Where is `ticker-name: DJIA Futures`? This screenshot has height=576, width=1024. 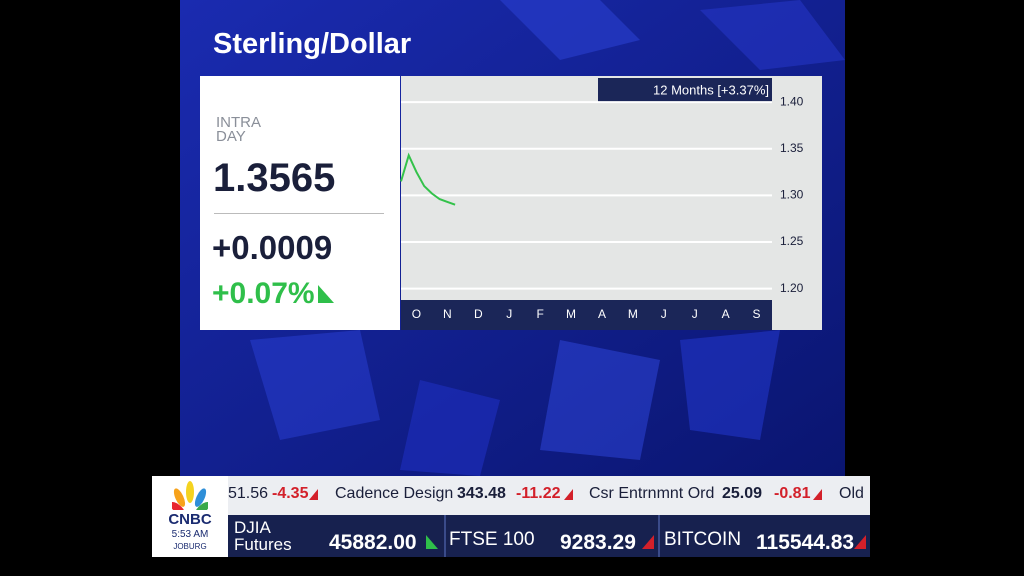 ticker-name: DJIA Futures is located at coordinates (263, 536).